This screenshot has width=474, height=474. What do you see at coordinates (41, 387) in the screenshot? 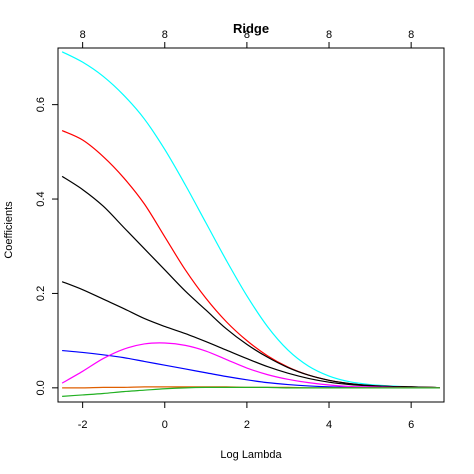
I see `y-tick-label: 0.0` at bounding box center [41, 387].